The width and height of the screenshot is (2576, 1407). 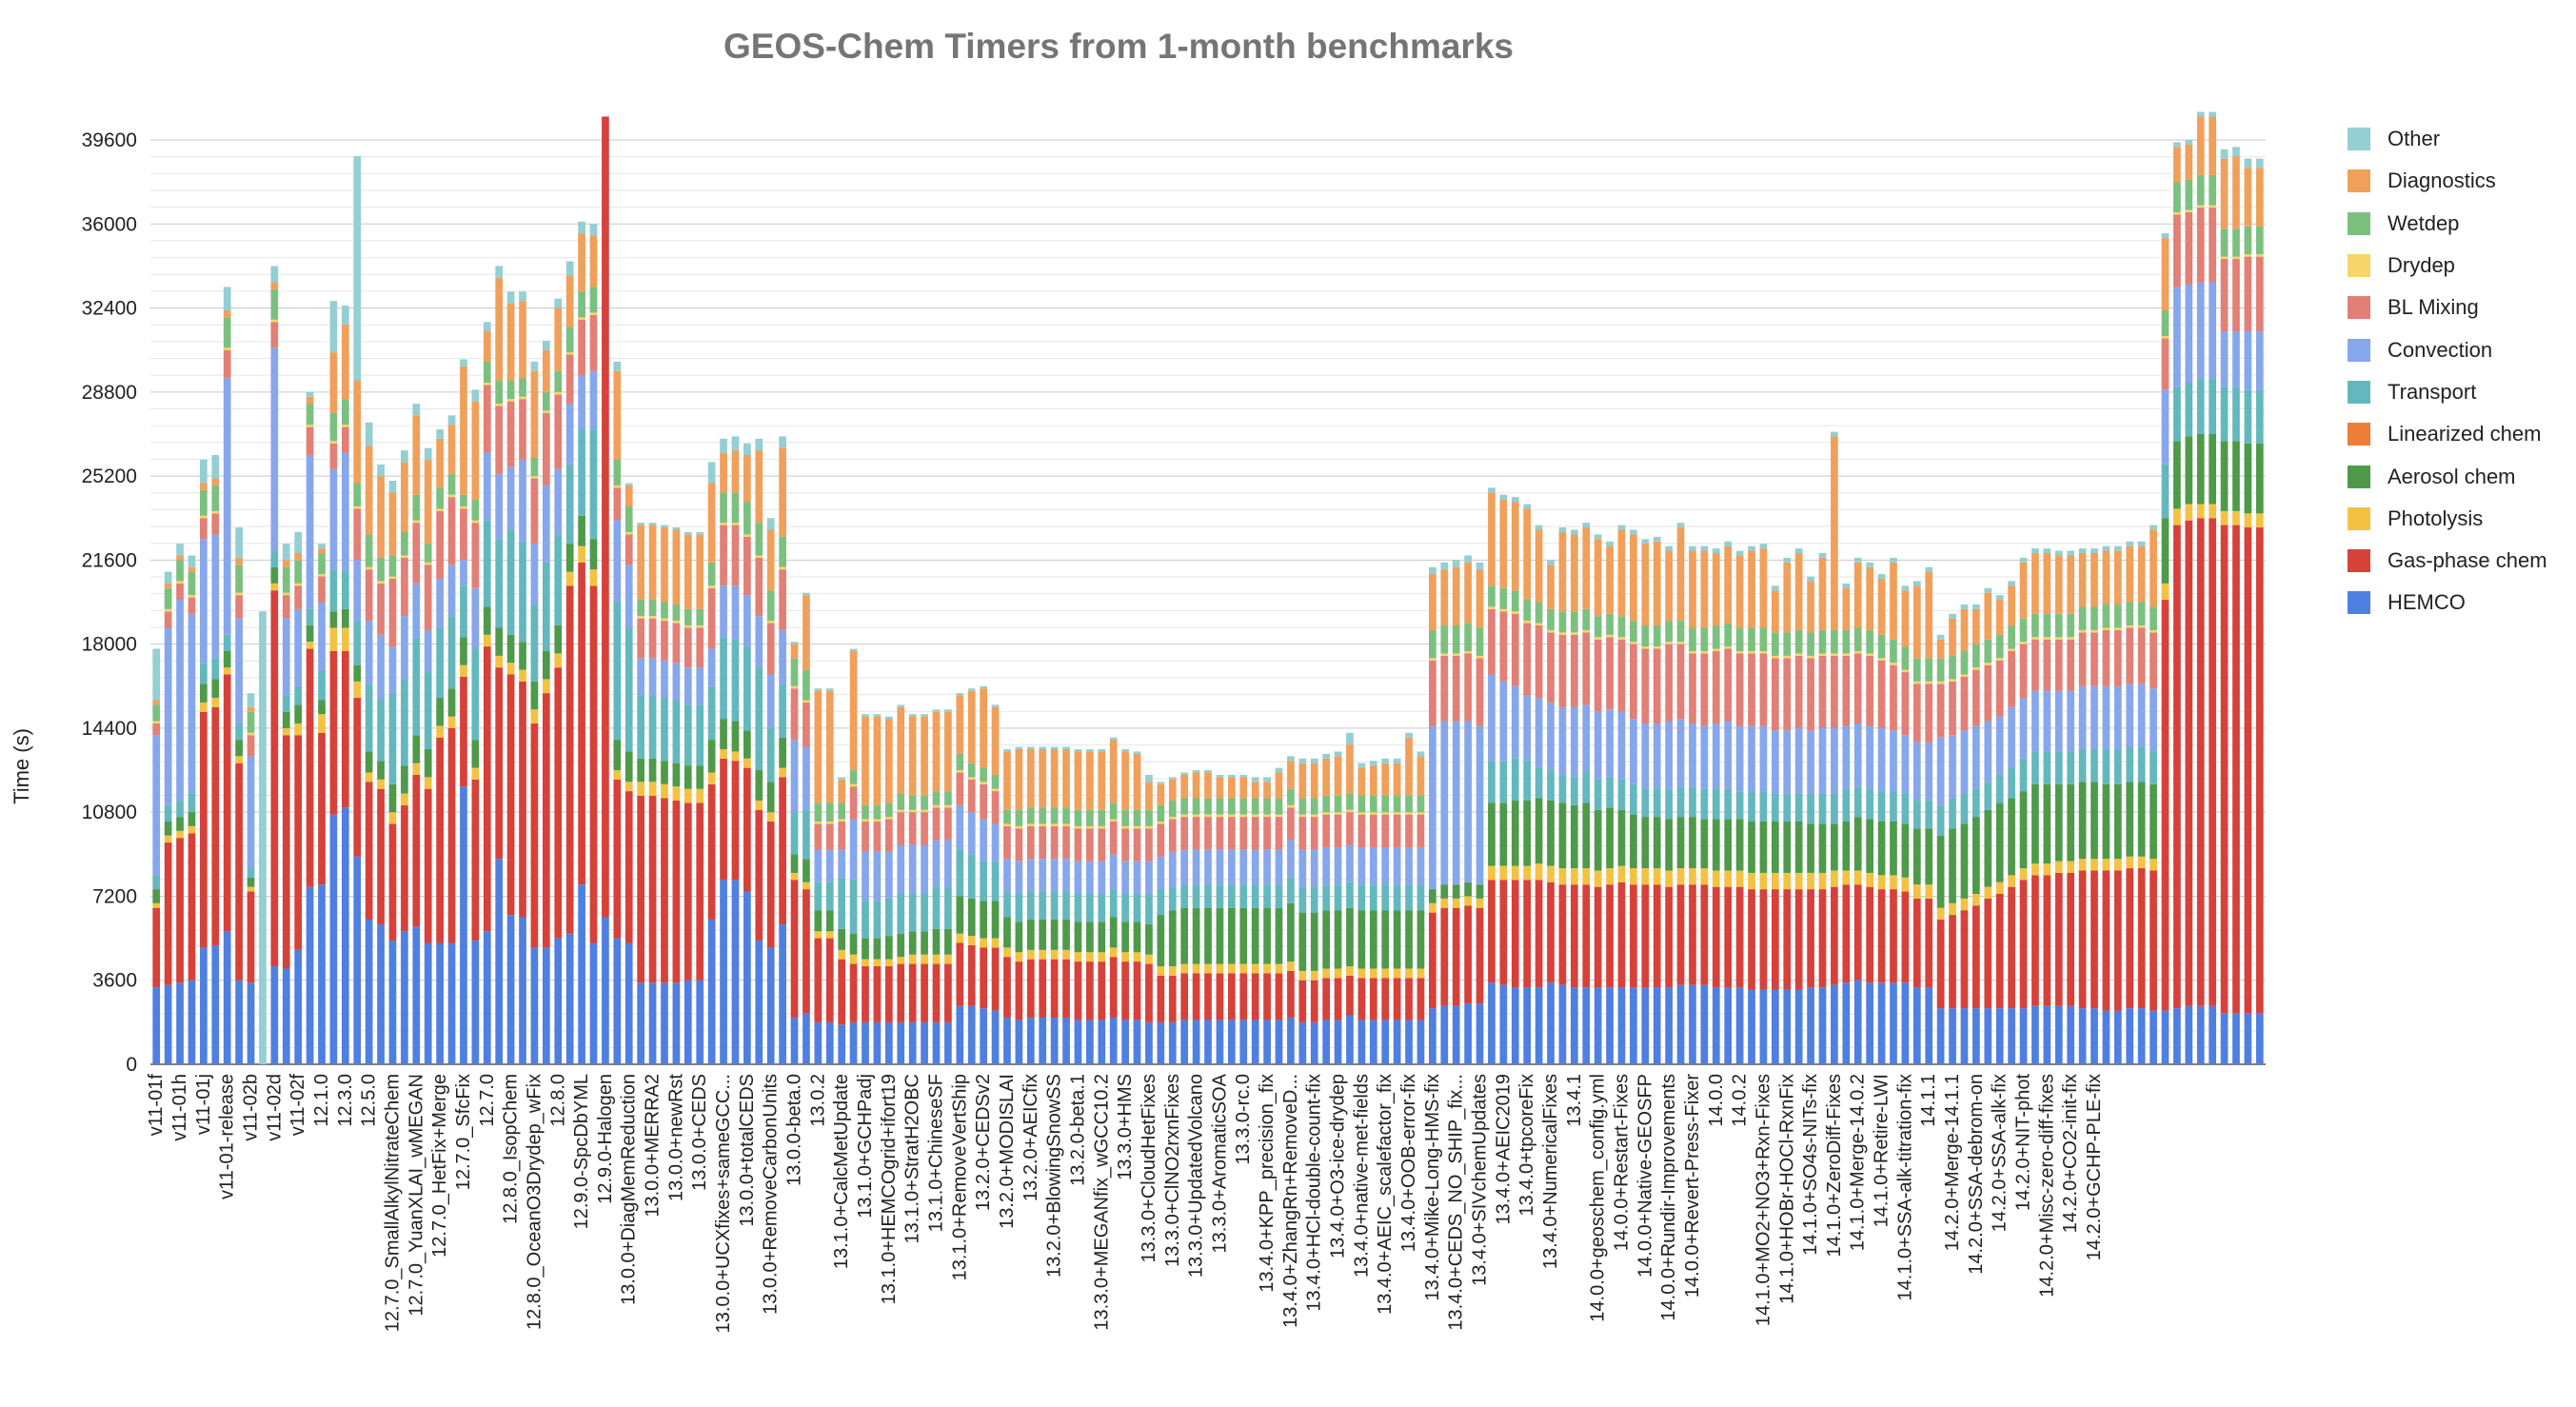 I want to click on legend-swatch, so click(x=2359, y=139).